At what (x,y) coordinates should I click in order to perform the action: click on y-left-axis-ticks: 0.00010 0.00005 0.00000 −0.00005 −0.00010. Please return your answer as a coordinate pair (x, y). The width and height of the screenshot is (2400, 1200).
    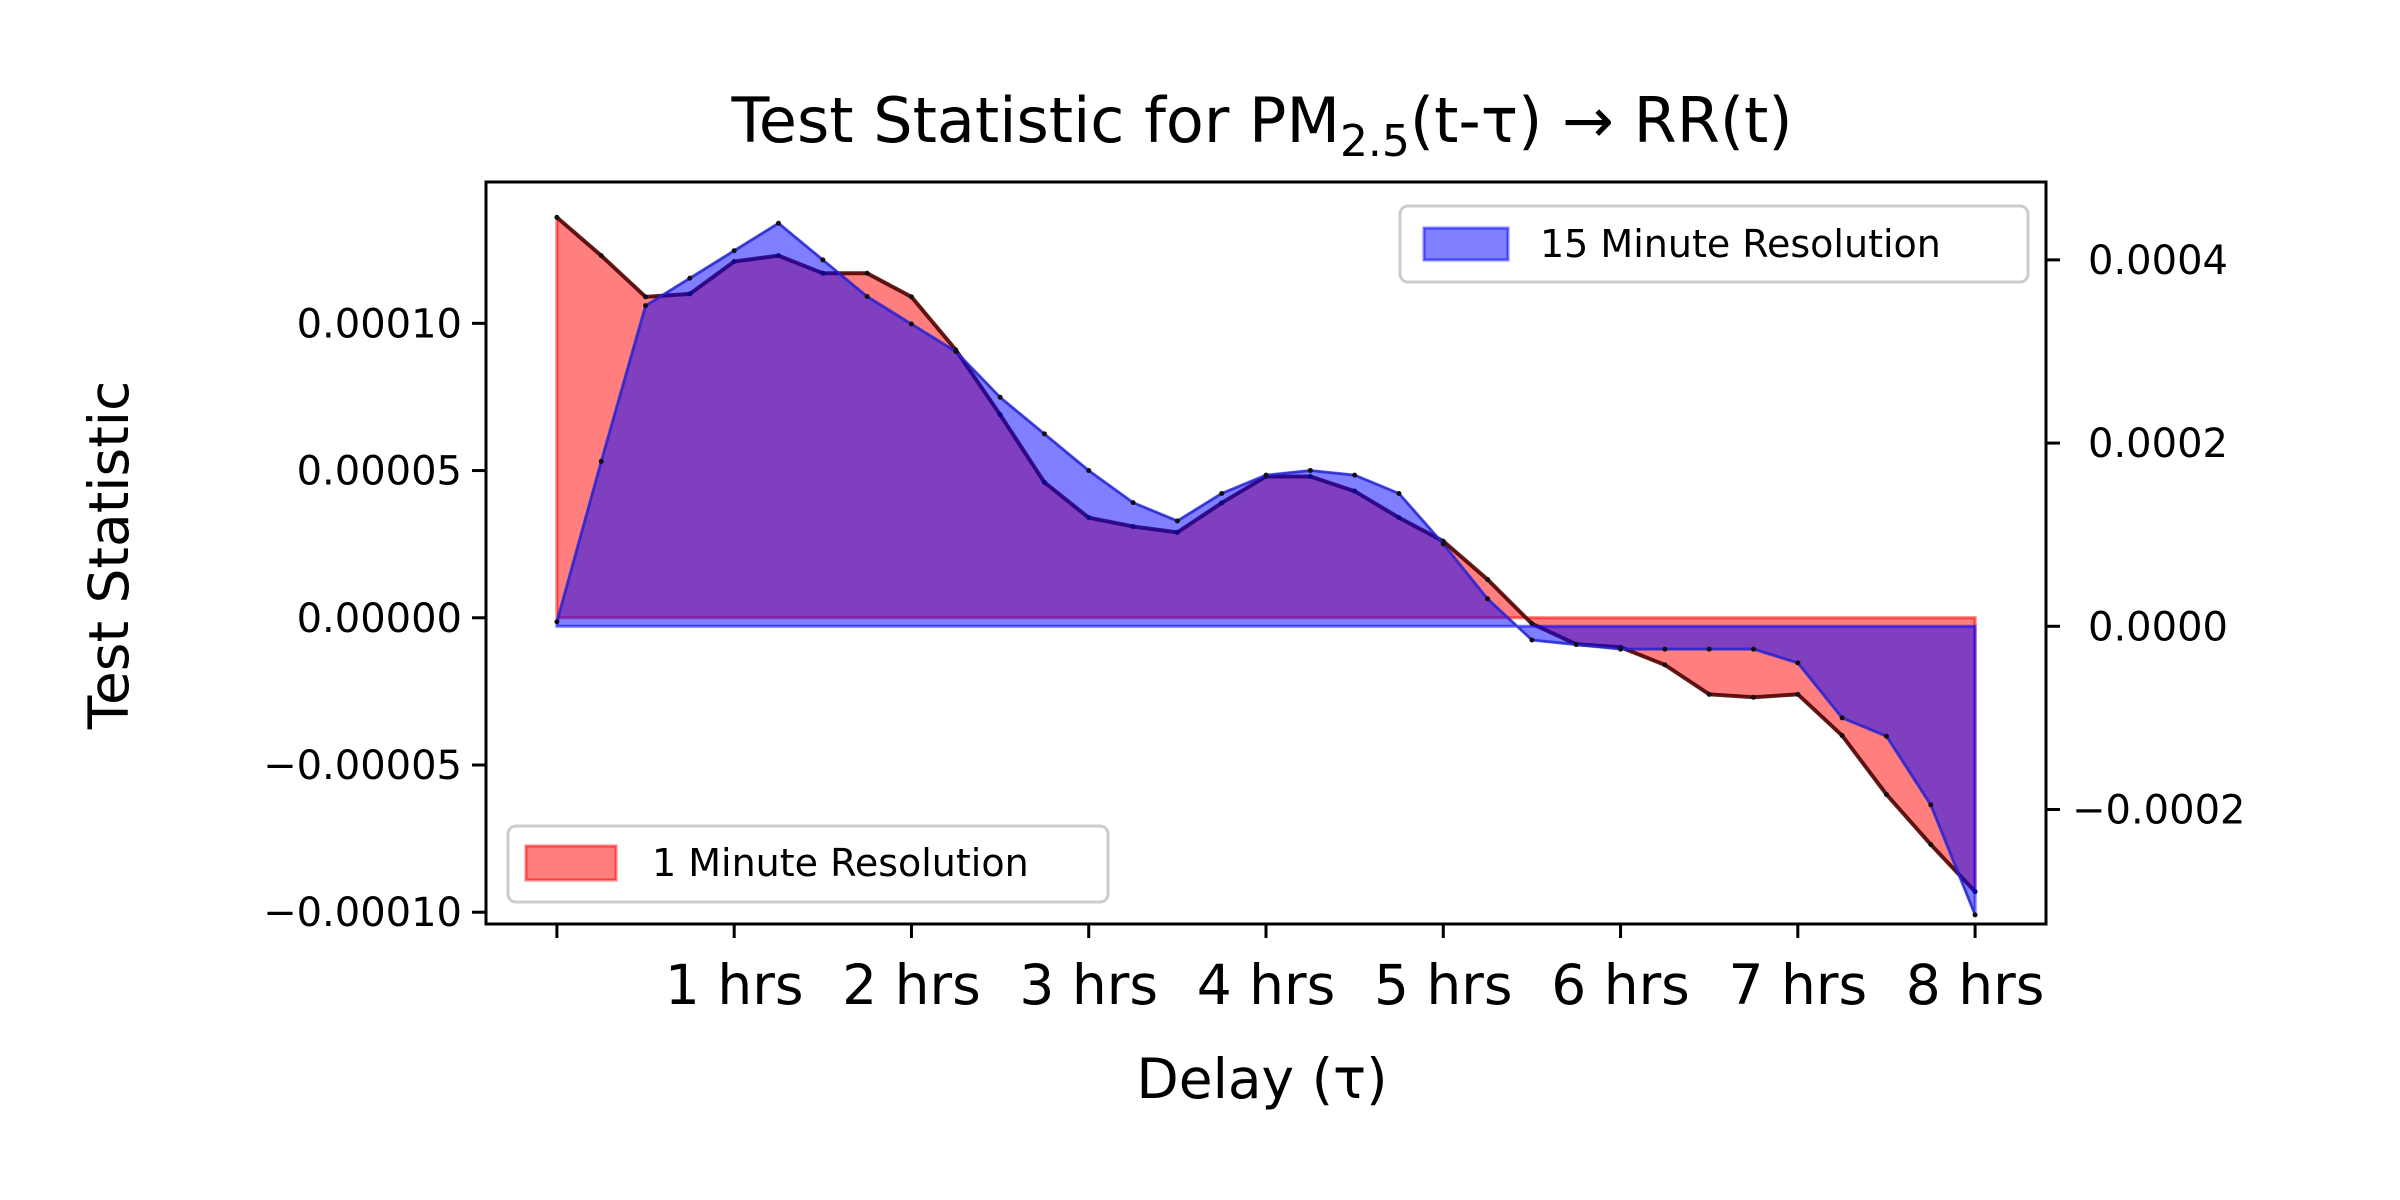
    Looking at the image, I should click on (374, 618).